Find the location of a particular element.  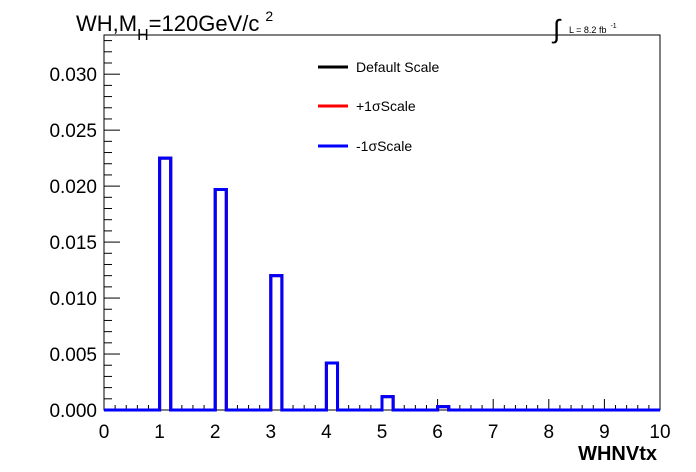

x-tick-label: 8 is located at coordinates (549, 432).